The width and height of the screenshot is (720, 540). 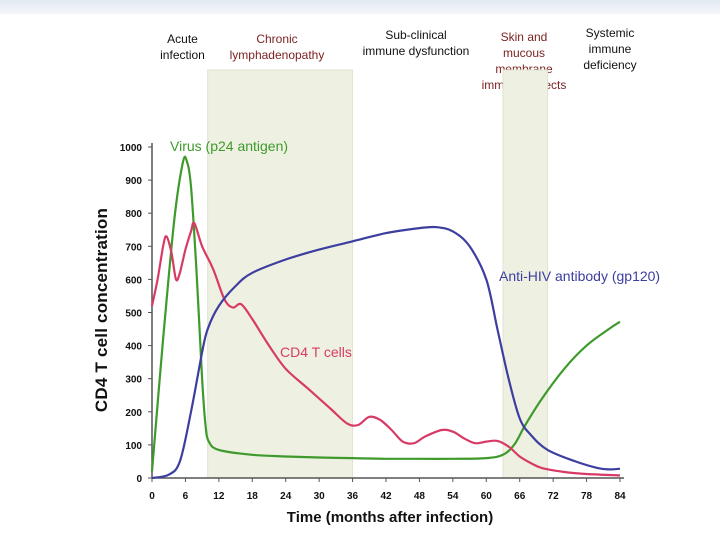 I want to click on y-tick-label: 700, so click(x=133, y=247).